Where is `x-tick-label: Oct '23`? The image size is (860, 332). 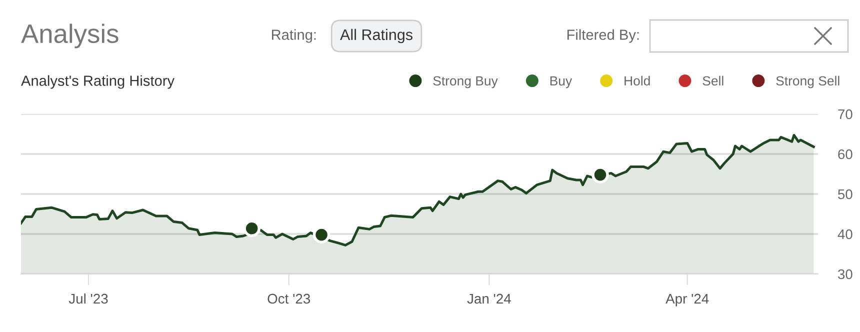
x-tick-label: Oct '23 is located at coordinates (289, 299).